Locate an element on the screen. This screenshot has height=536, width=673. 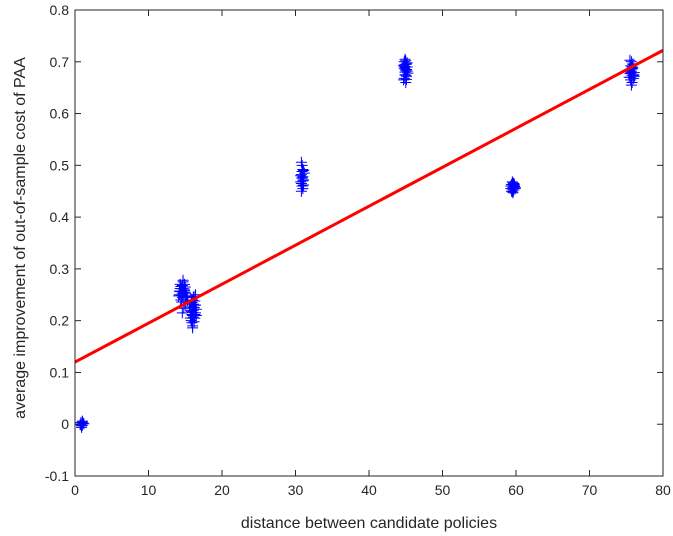
x-tick-label: 10 is located at coordinates (149, 490).